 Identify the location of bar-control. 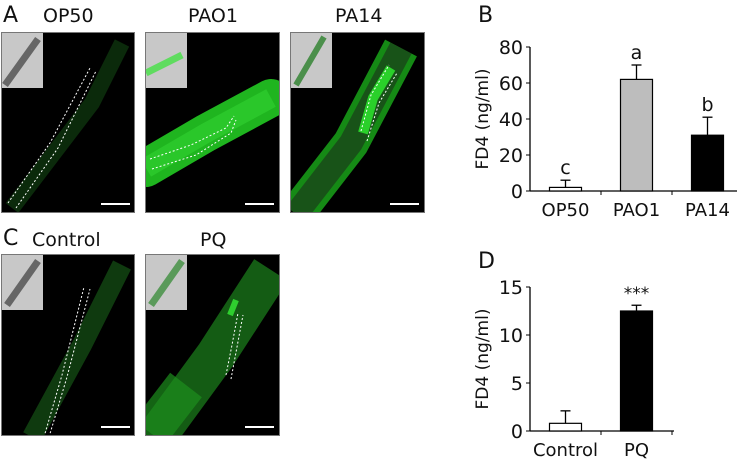
(565, 427).